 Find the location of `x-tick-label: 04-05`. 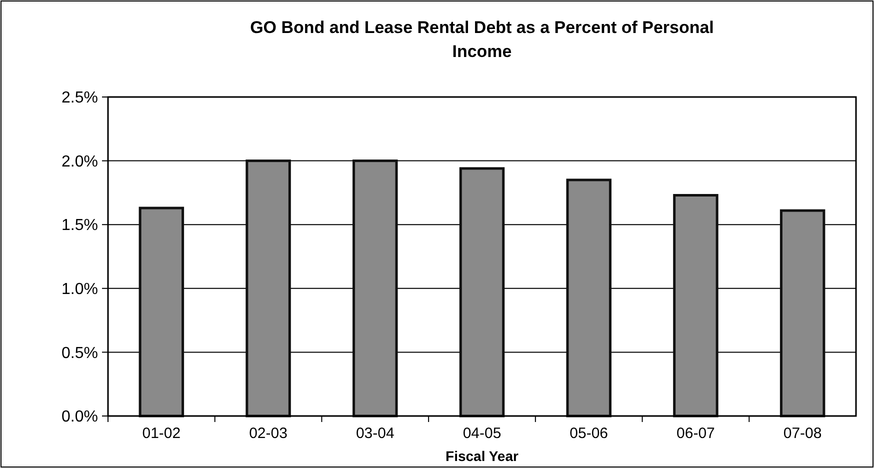

x-tick-label: 04-05 is located at coordinates (482, 433).